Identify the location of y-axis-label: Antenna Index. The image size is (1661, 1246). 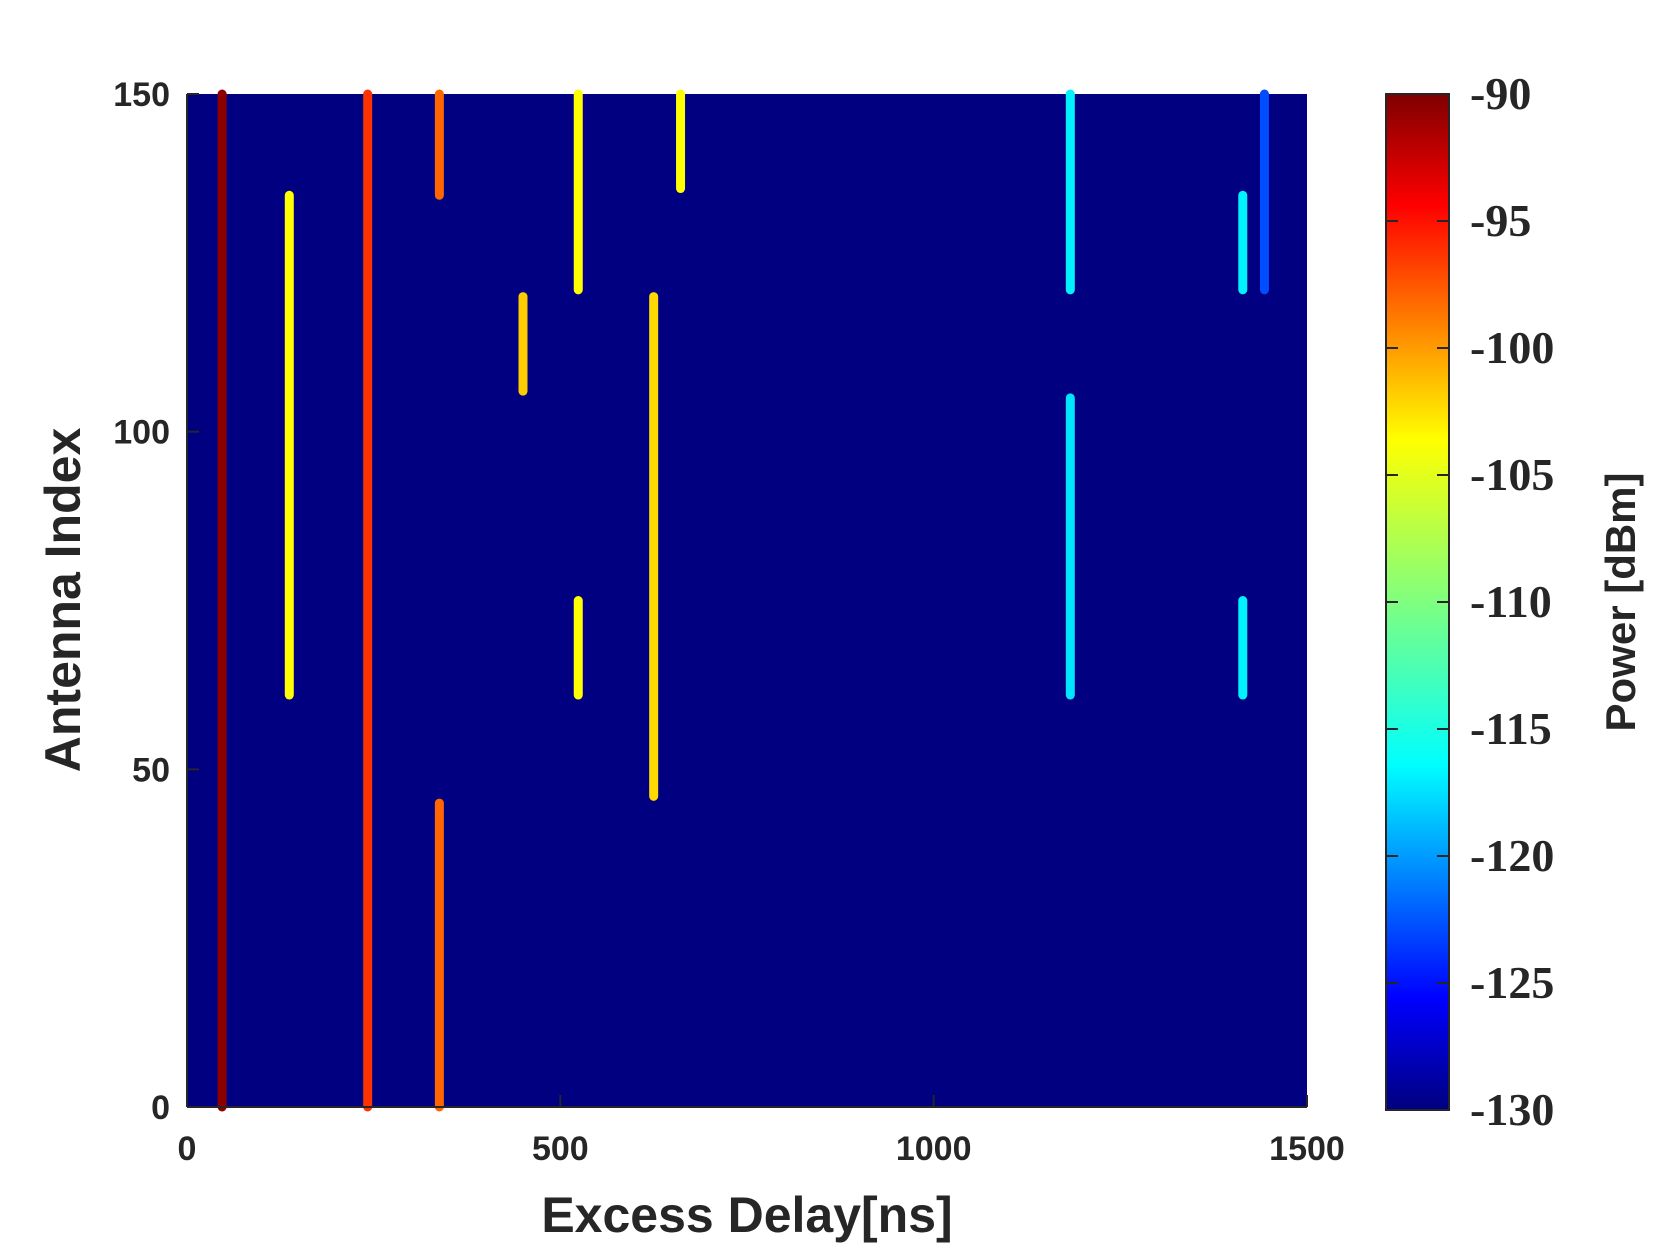
(63, 600).